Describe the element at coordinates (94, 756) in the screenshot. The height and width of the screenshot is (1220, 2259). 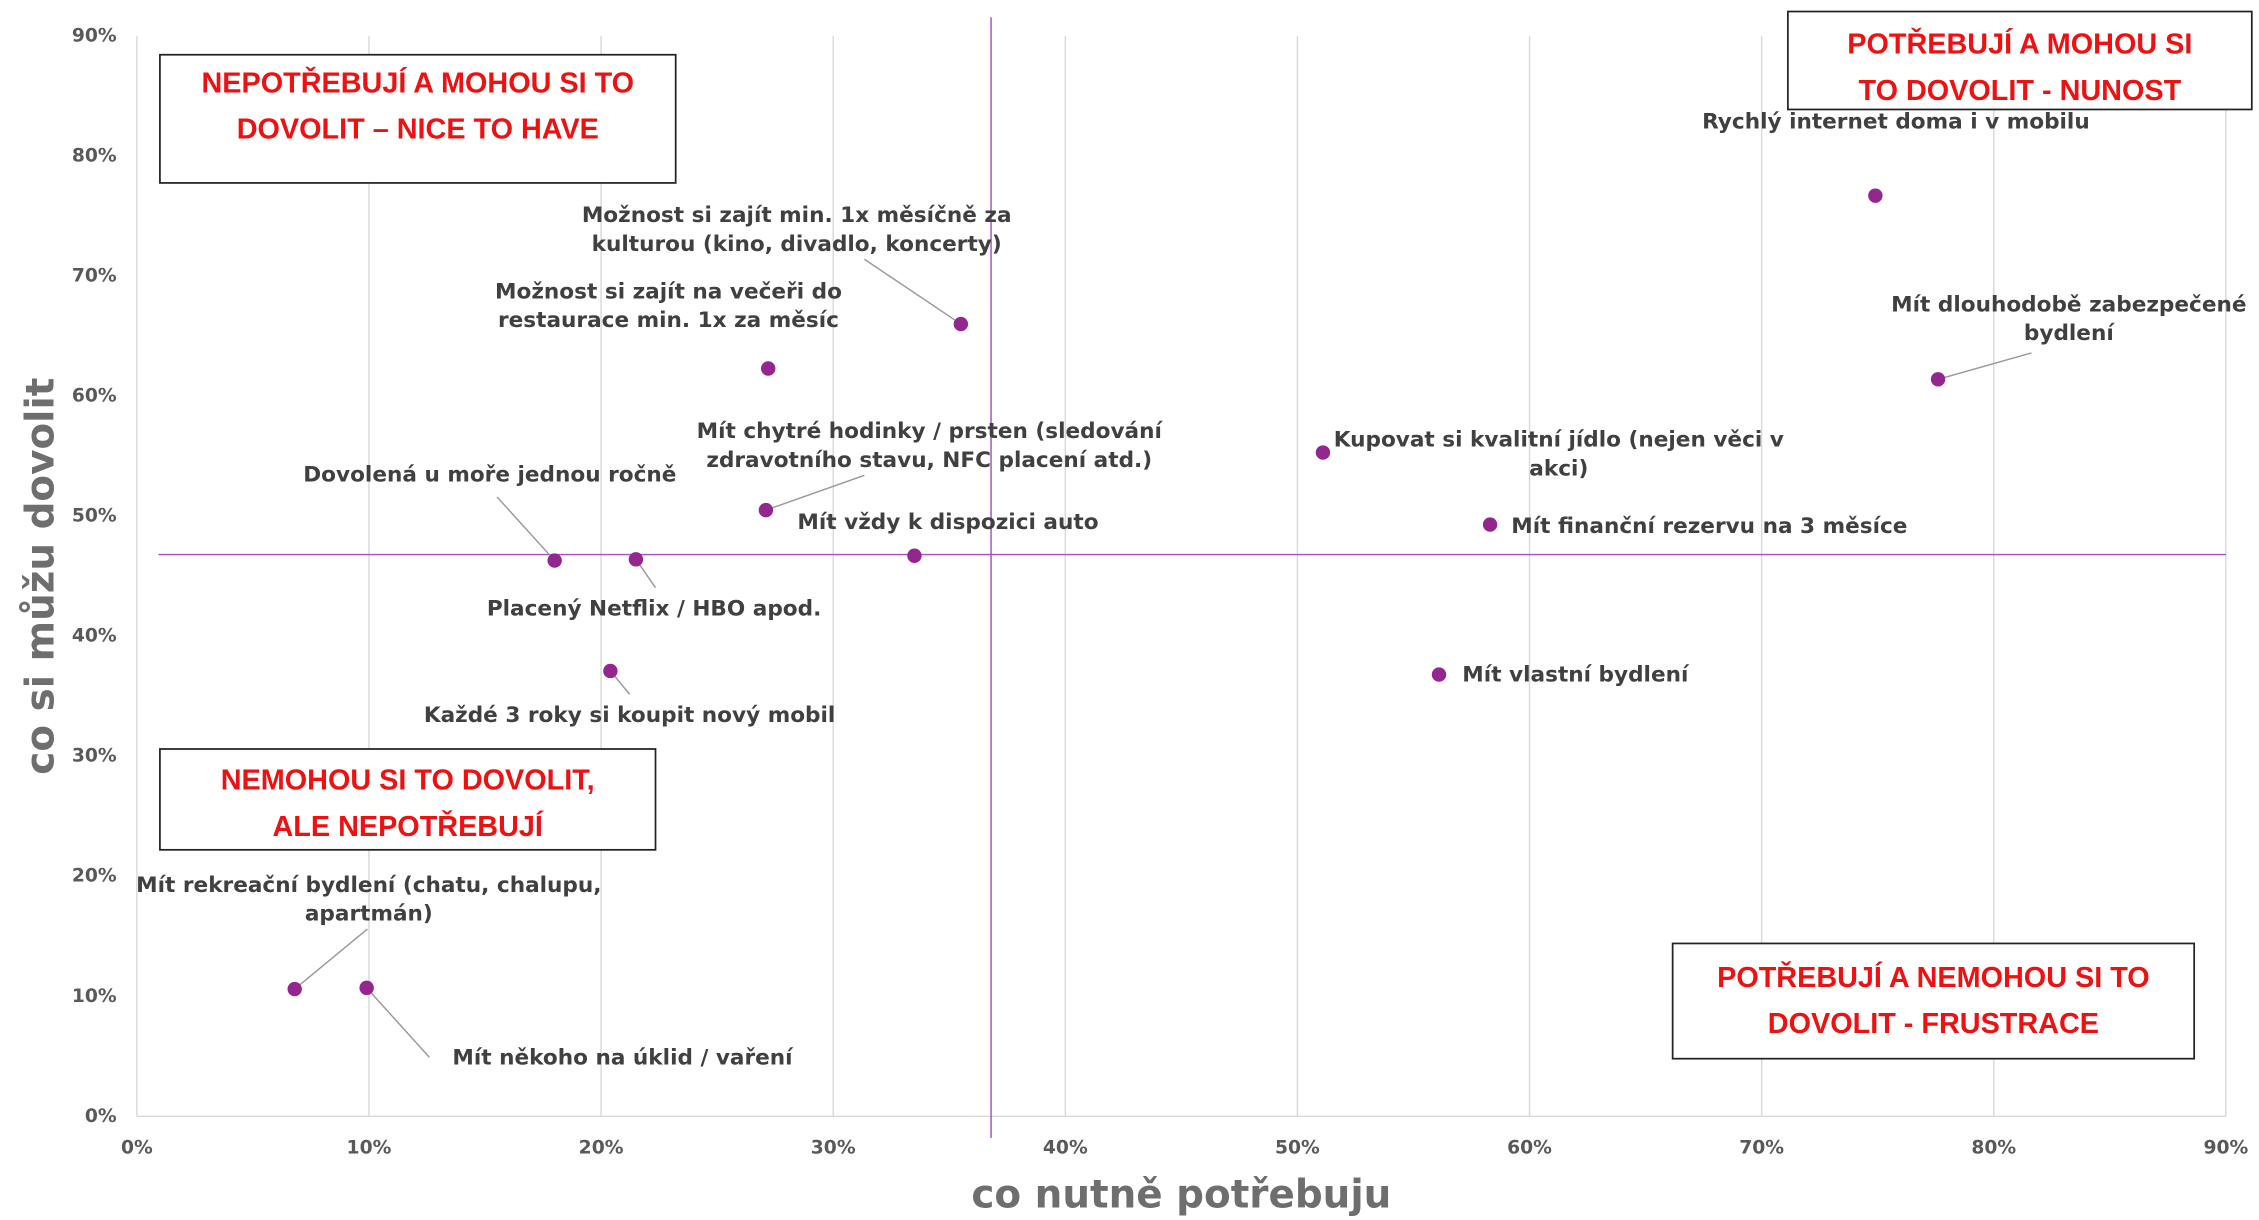
I see `y-tick-label: 30%` at that location.